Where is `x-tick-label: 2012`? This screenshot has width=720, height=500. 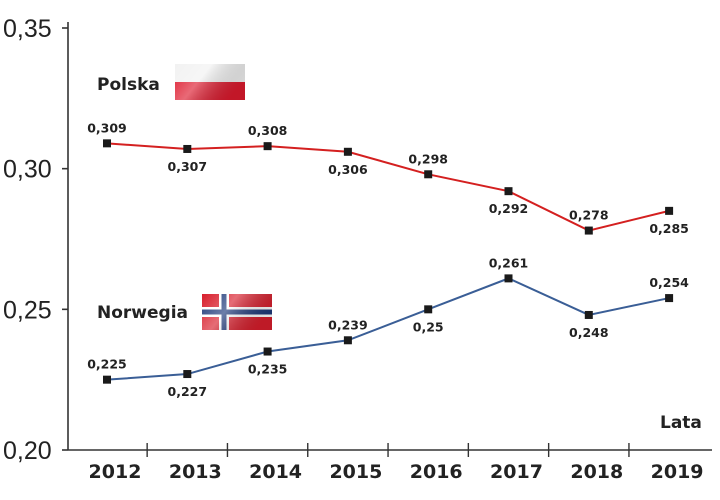 x-tick-label: 2012 is located at coordinates (115, 472).